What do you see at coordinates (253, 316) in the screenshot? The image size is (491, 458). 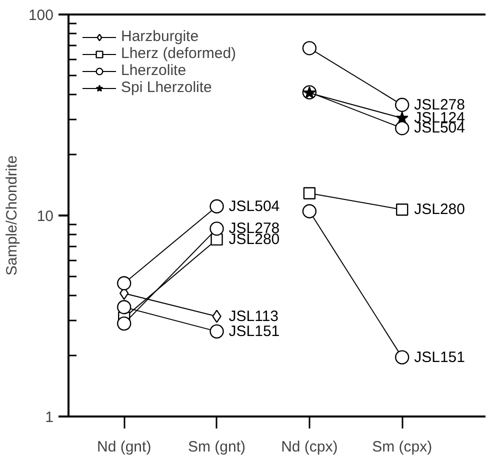 I see `annotation: JSL113` at bounding box center [253, 316].